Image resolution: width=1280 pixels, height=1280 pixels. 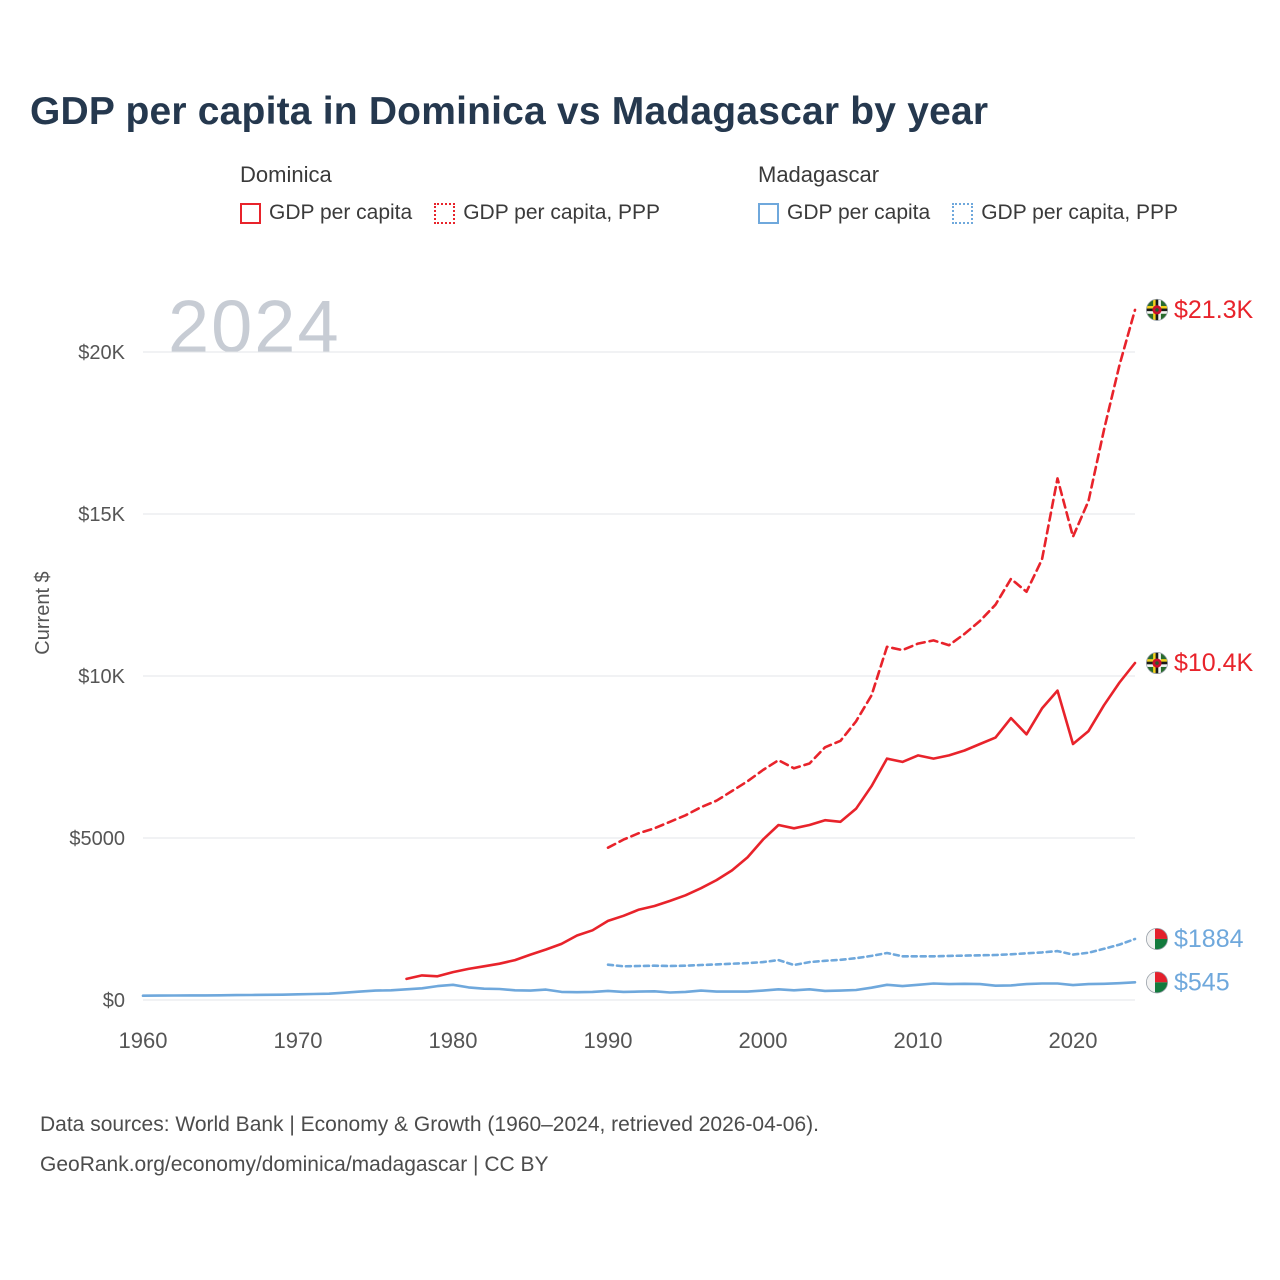 What do you see at coordinates (608, 1040) in the screenshot?
I see `x-tick-label: 1990` at bounding box center [608, 1040].